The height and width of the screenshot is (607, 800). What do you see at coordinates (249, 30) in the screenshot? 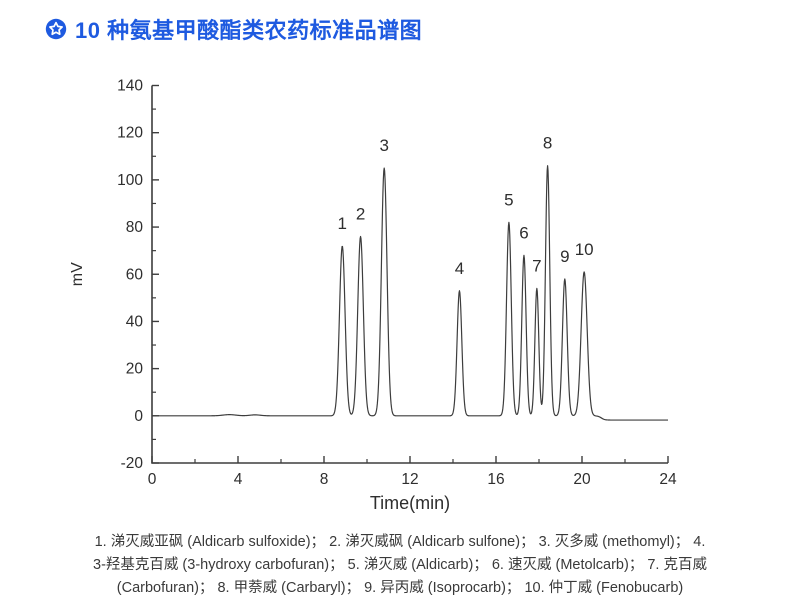
I see `page-title: 10 种氨基甲酸酯类农药标准品谱图` at bounding box center [249, 30].